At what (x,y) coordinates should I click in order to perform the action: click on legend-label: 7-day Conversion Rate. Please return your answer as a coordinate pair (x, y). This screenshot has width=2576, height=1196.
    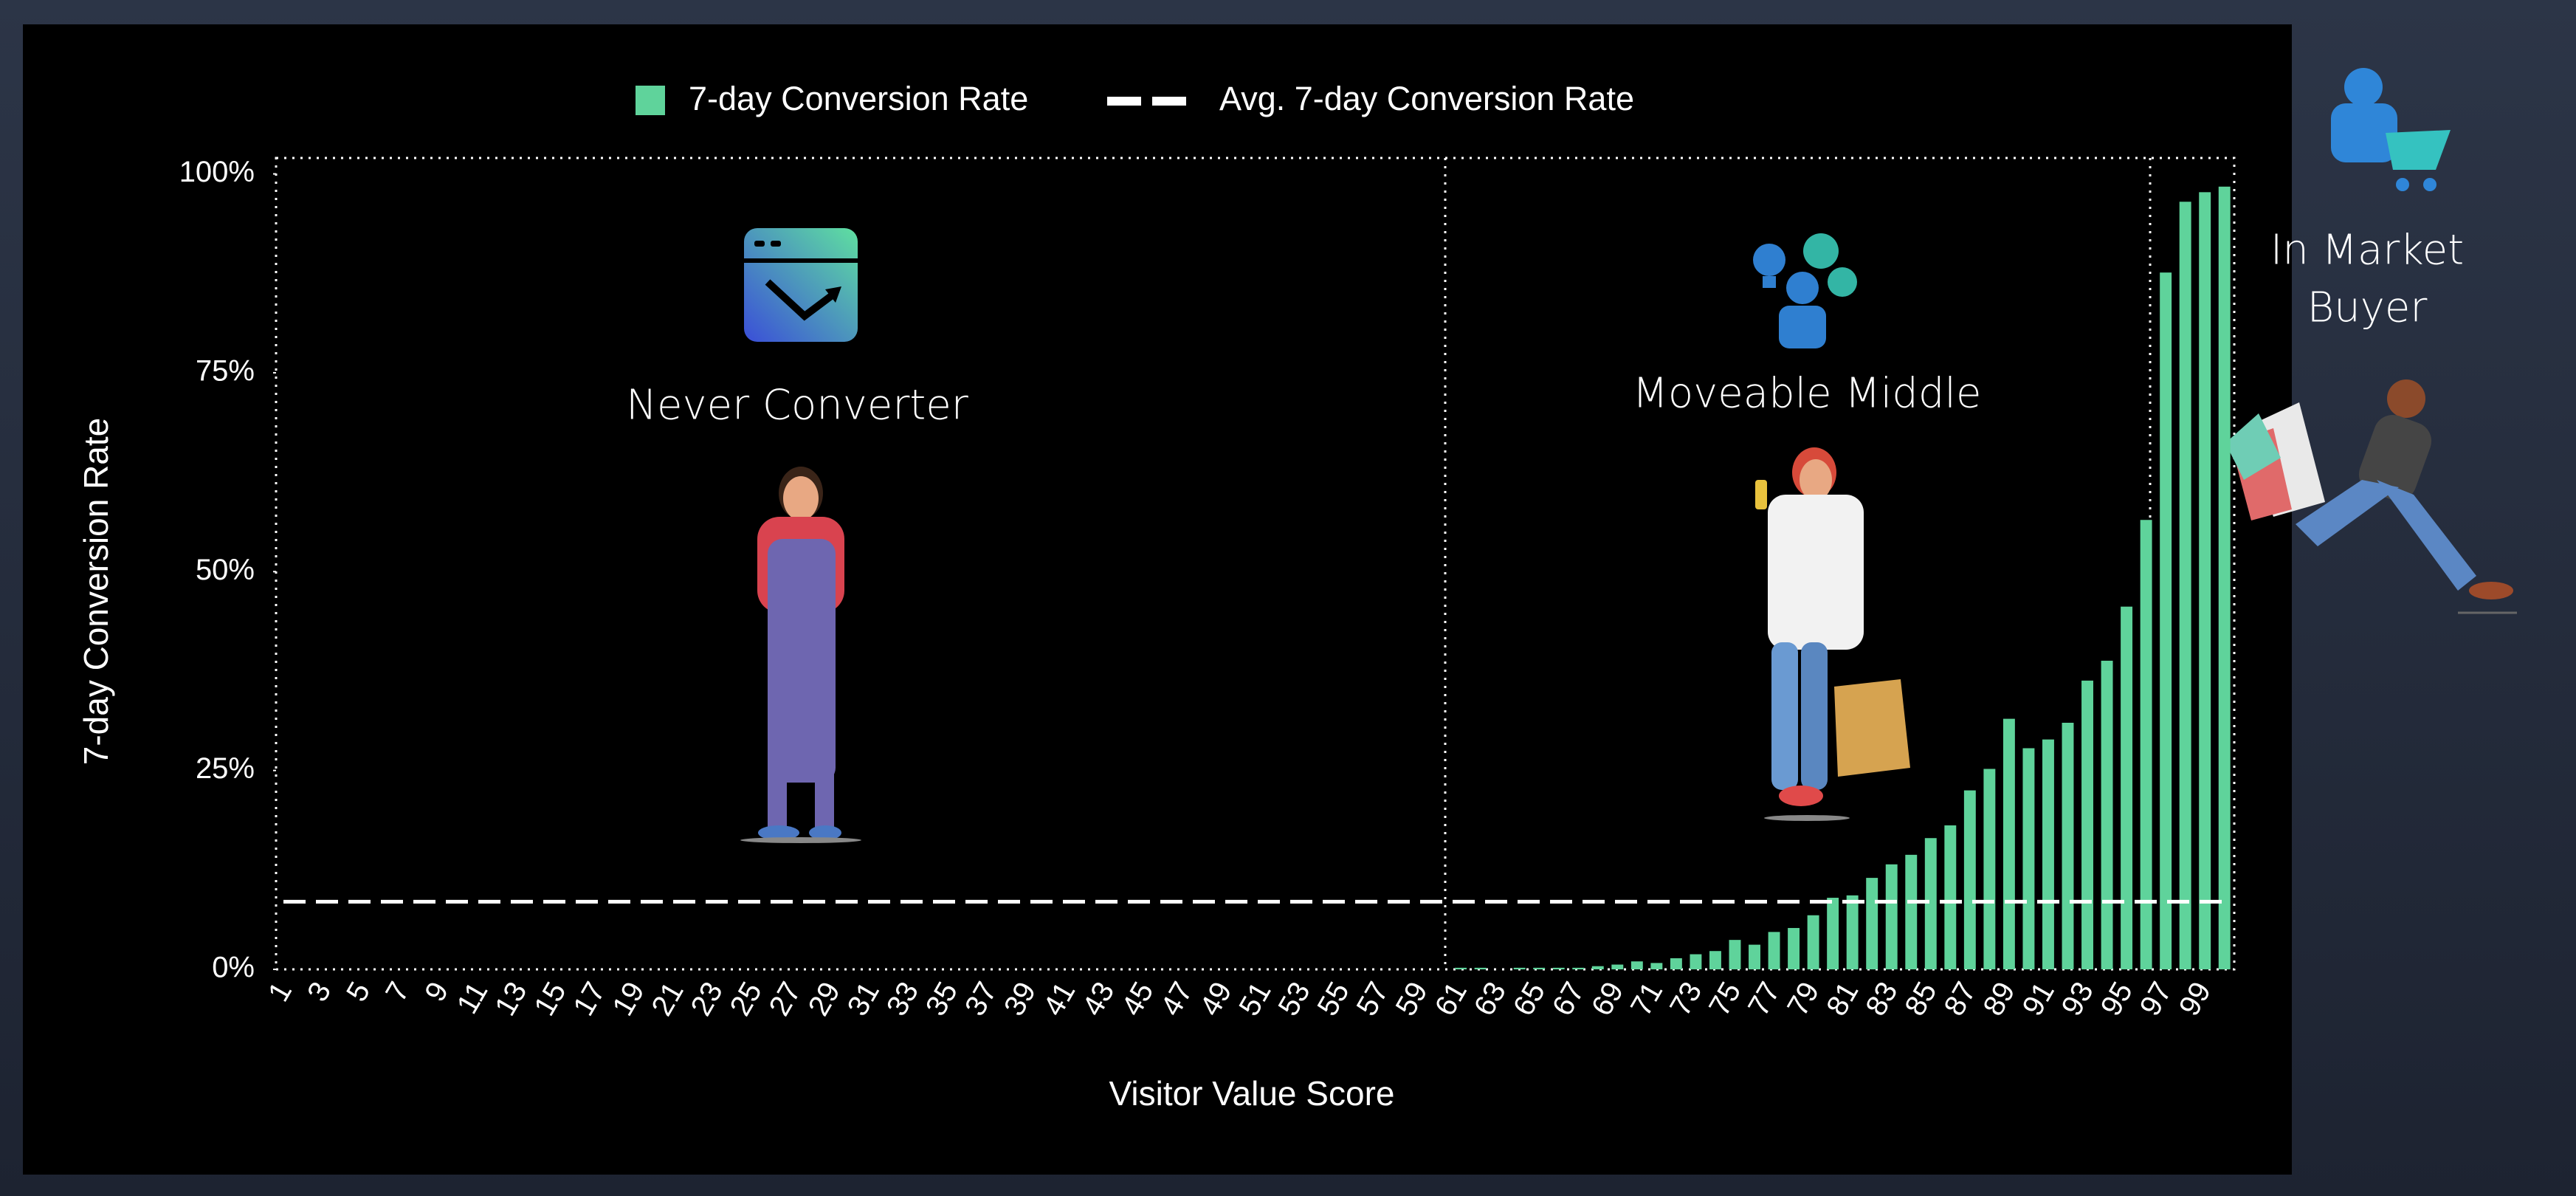
    Looking at the image, I should click on (858, 98).